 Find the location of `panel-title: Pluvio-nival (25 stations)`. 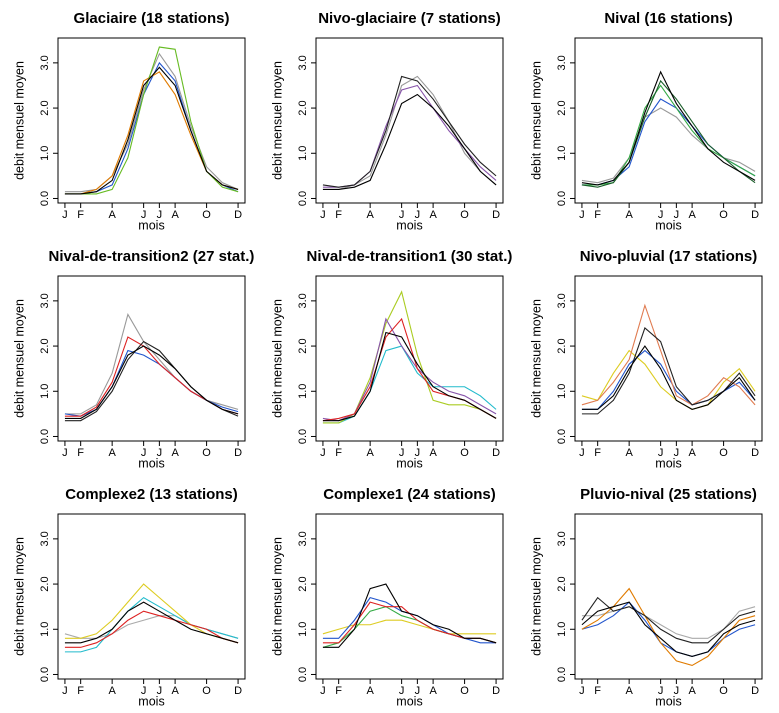

panel-title: Pluvio-nival (25 stations) is located at coordinates (668, 494).